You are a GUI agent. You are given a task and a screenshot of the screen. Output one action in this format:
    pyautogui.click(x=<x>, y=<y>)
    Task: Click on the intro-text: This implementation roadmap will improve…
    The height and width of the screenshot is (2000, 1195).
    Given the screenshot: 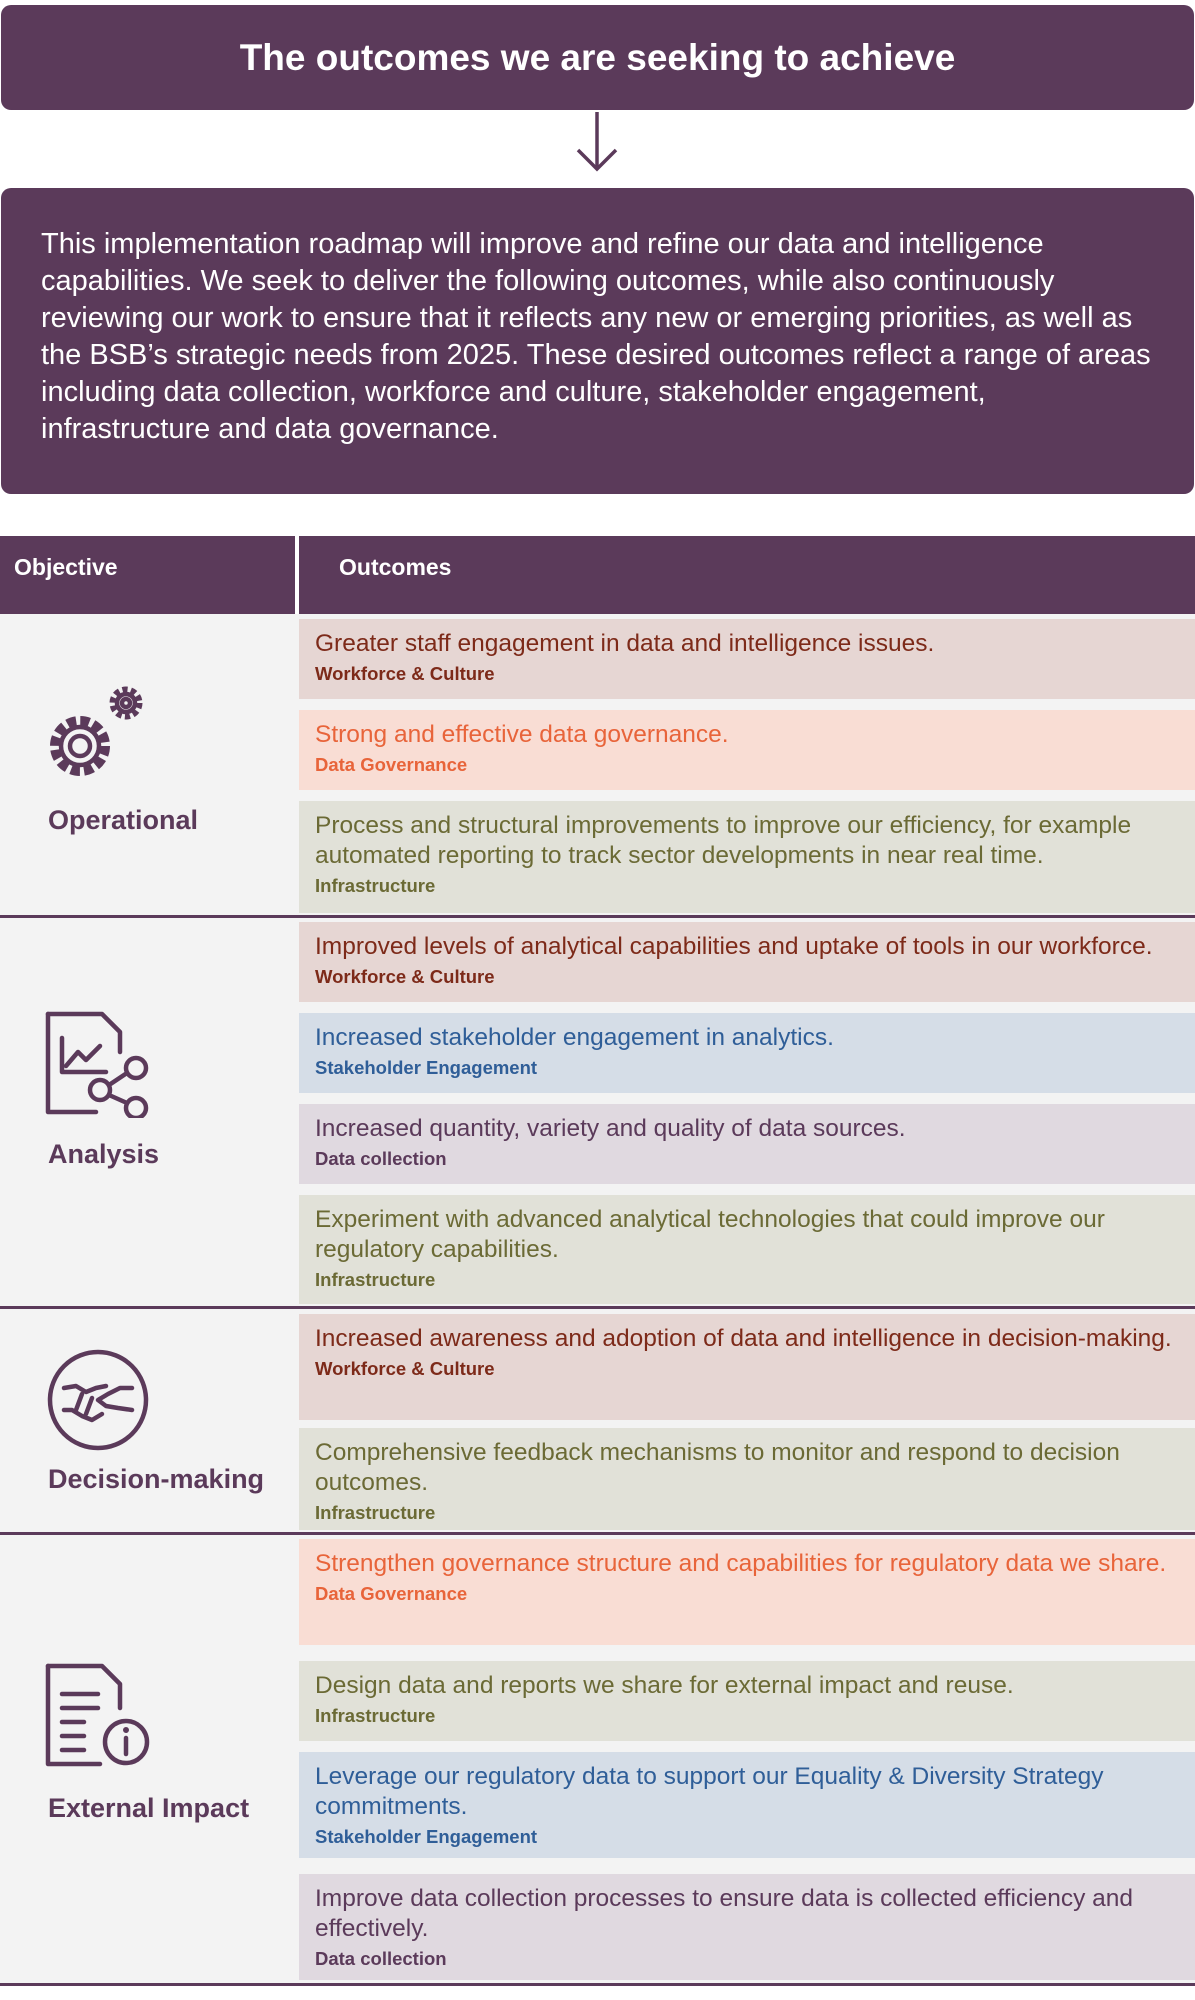 What is the action you would take?
    pyautogui.click(x=596, y=336)
    